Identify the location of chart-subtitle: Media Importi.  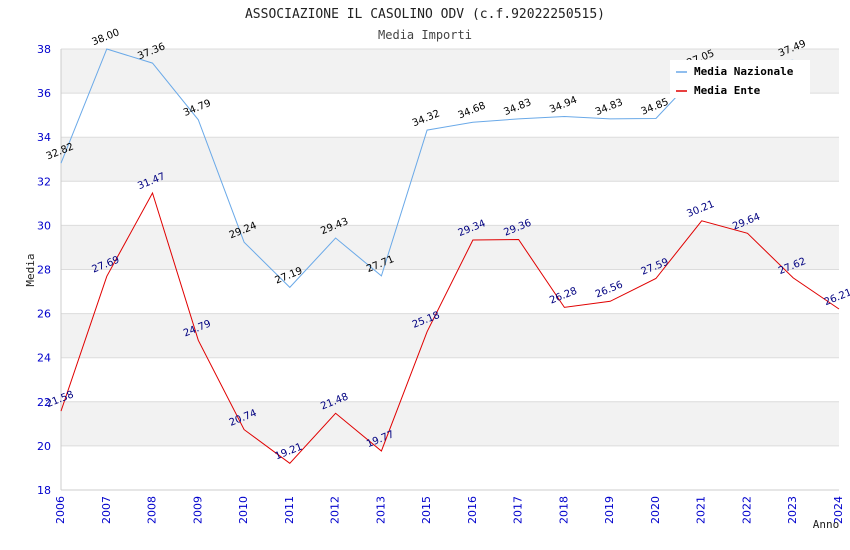
(425, 35).